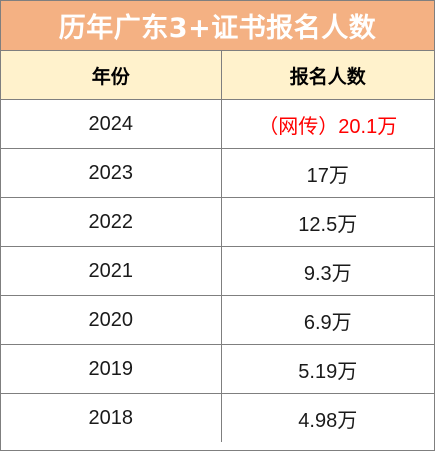 The width and height of the screenshot is (435, 451). What do you see at coordinates (111, 417) in the screenshot?
I see `cell-year: 2018` at bounding box center [111, 417].